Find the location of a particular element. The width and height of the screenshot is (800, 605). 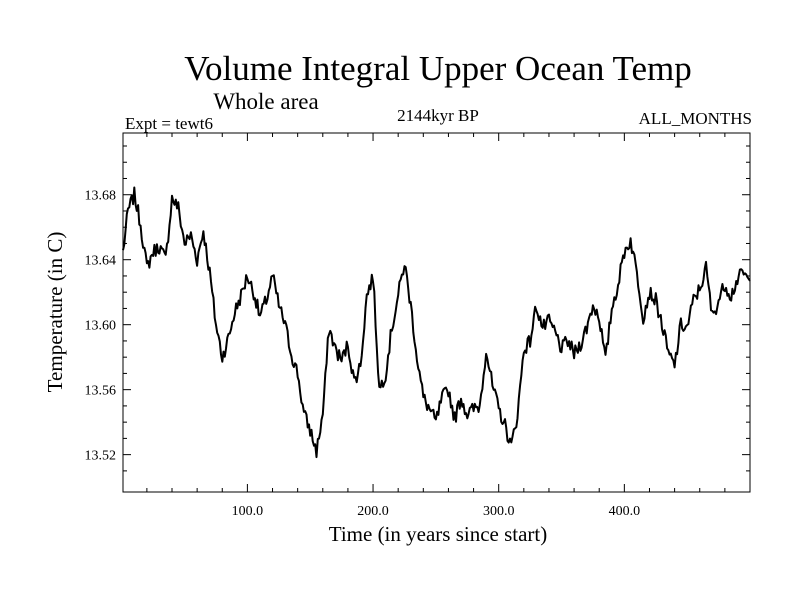

x-tick-label: 100.0 is located at coordinates (248, 511).